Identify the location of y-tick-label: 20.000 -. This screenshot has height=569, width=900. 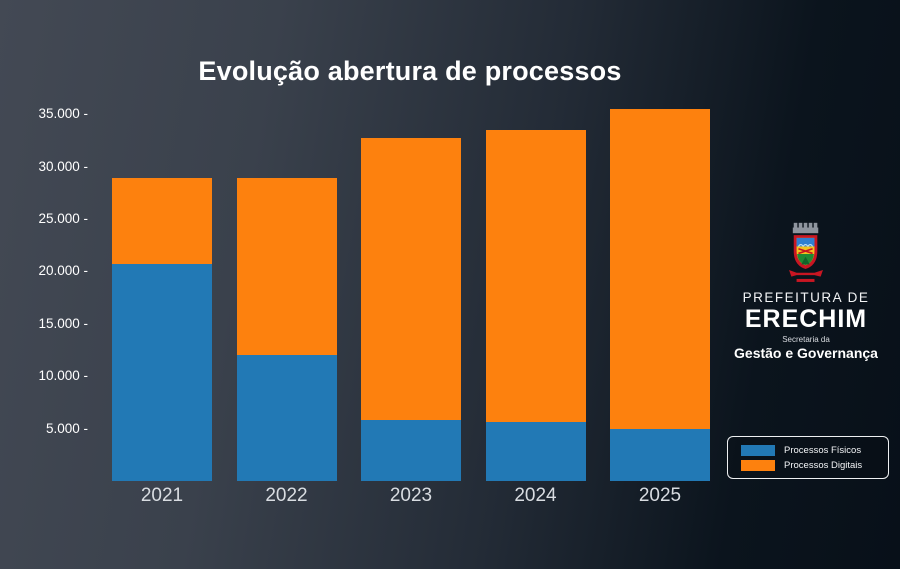
(63, 271).